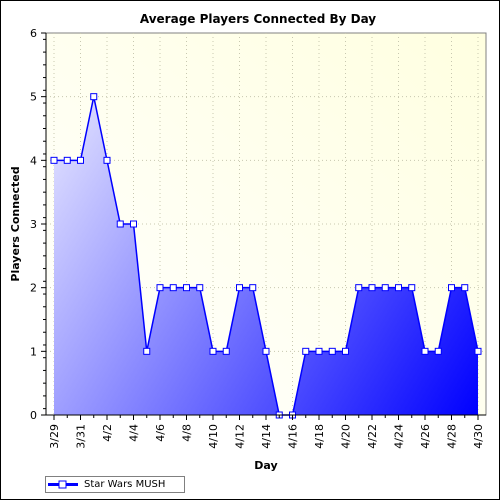 Image resolution: width=500 pixels, height=500 pixels. Describe the element at coordinates (346, 436) in the screenshot. I see `x-tick-label: 4/20` at that location.